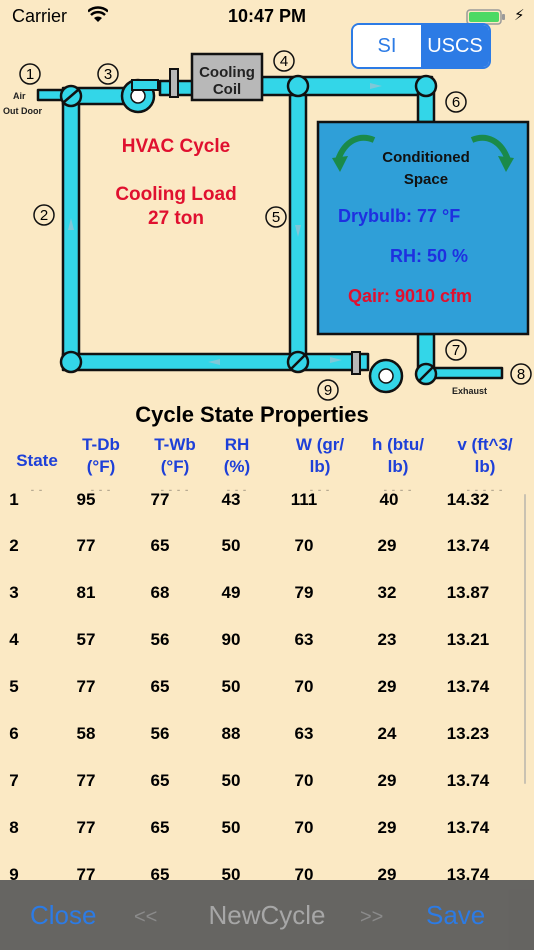  I want to click on units-si-option: SI, so click(387, 46).